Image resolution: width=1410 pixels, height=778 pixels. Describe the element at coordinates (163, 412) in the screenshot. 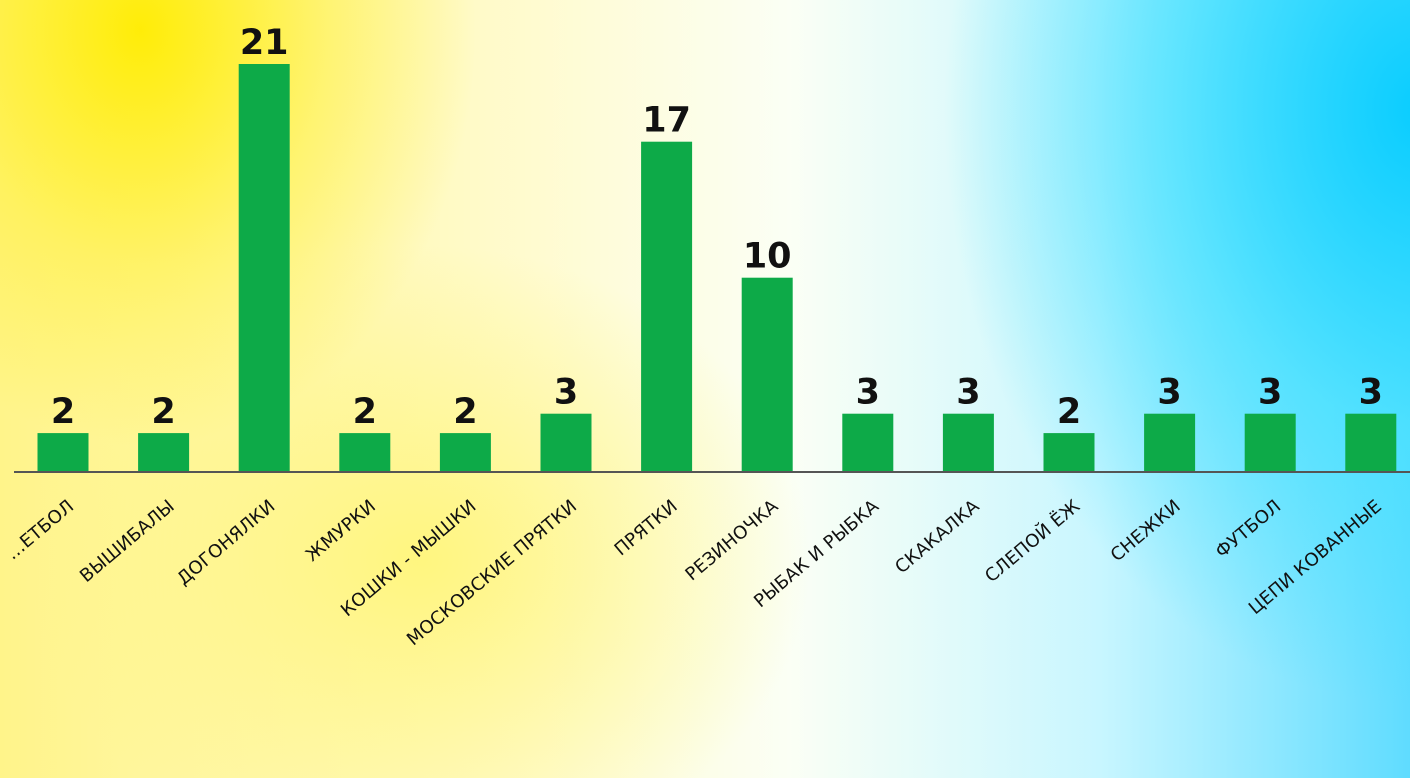

I see `value-label-2: 2` at that location.